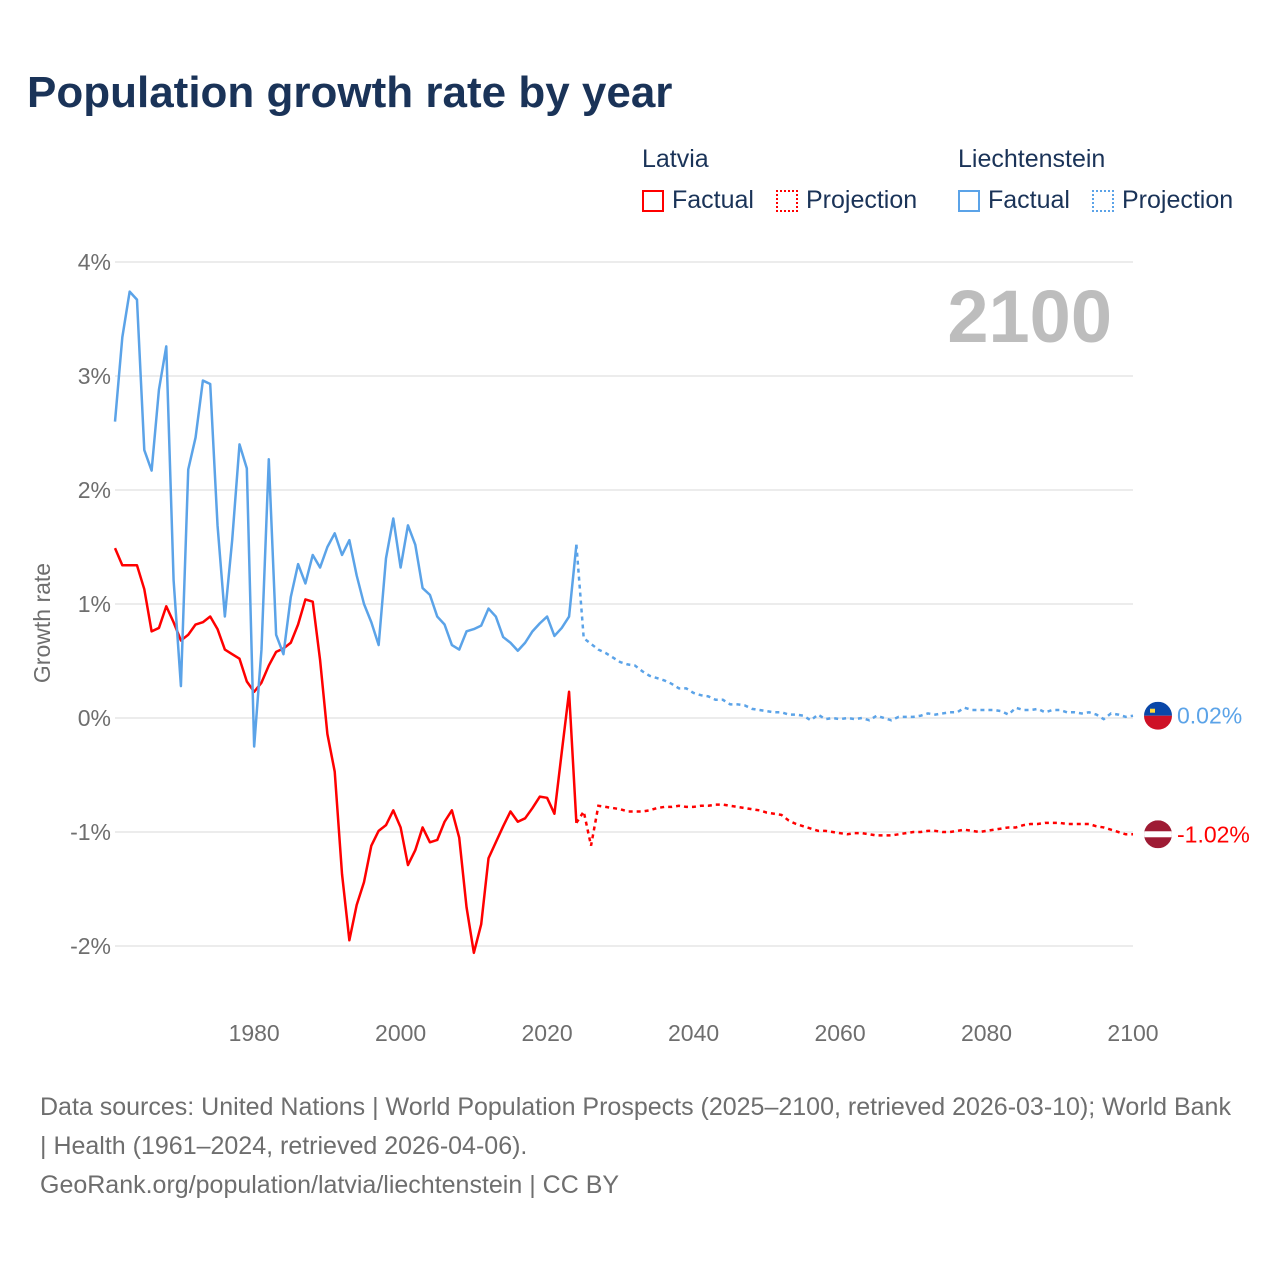 The height and width of the screenshot is (1280, 1280). I want to click on x-tick-label: 2100, so click(1132, 1033).